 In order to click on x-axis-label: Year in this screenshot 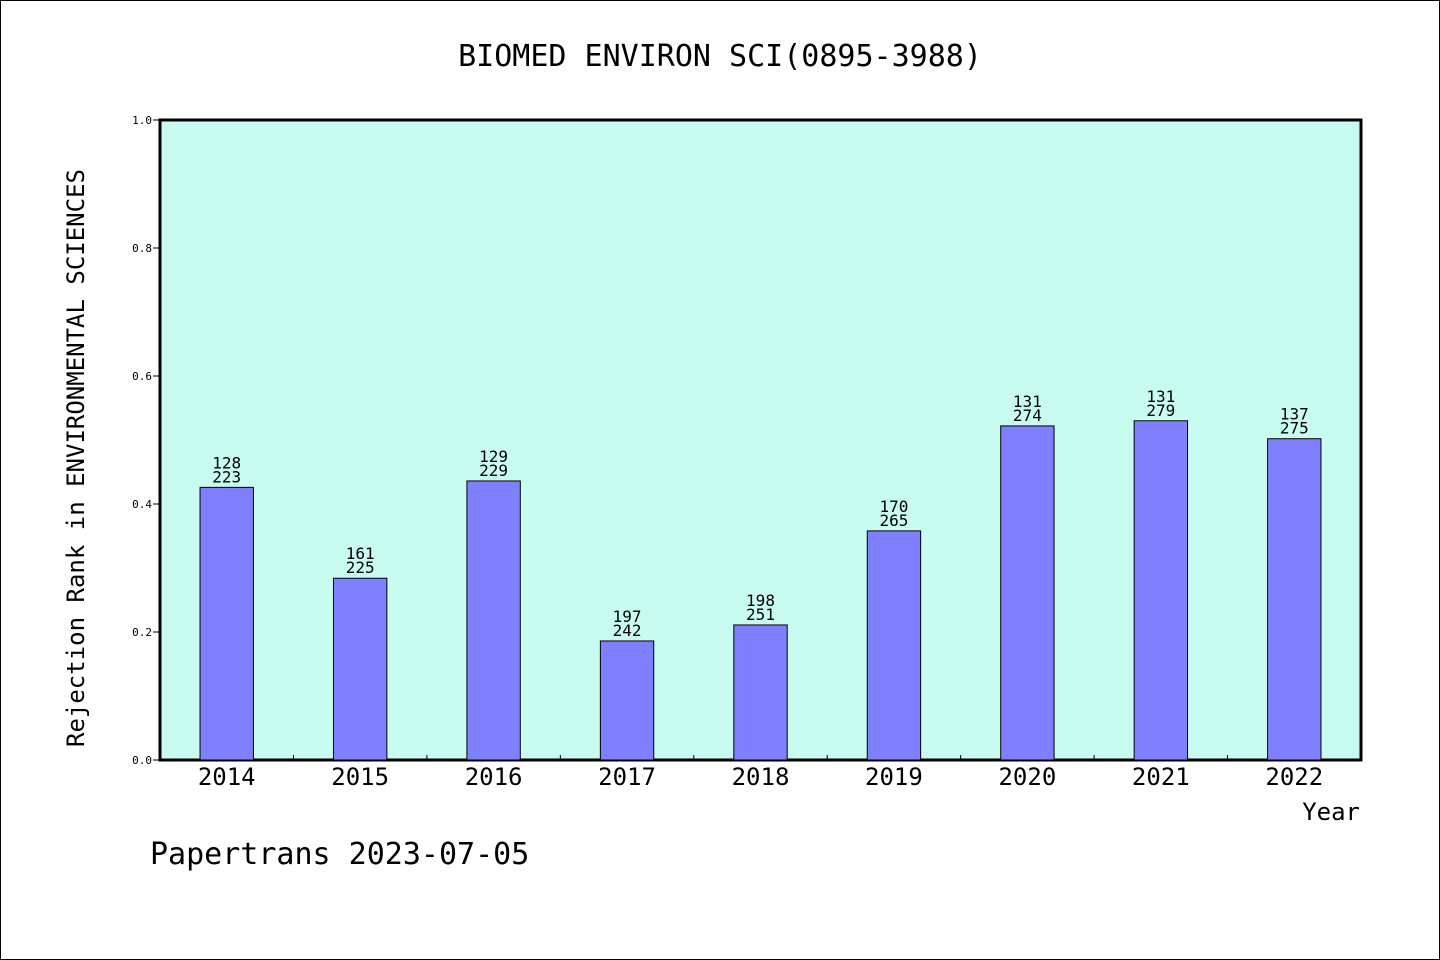, I will do `click(1331, 812)`.